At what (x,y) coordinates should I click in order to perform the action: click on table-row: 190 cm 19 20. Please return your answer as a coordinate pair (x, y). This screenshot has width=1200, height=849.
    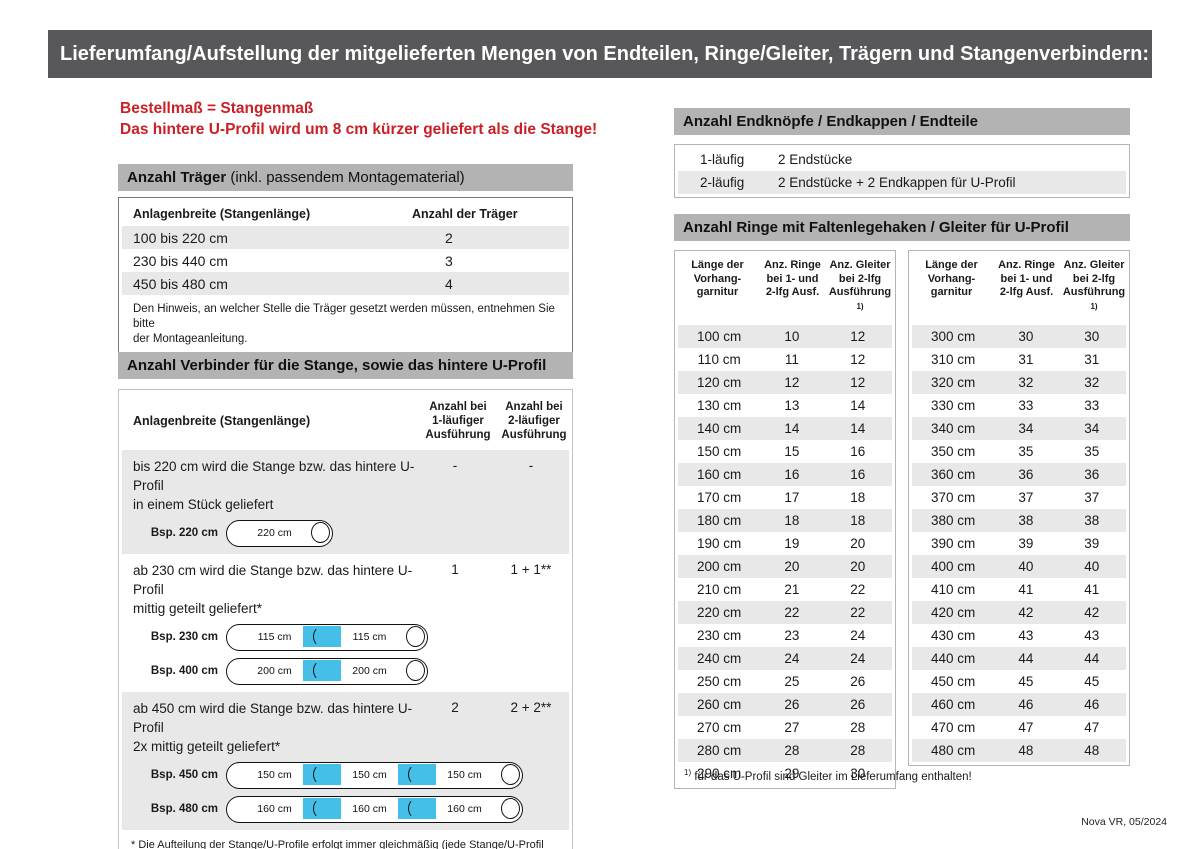
    Looking at the image, I should click on (785, 543).